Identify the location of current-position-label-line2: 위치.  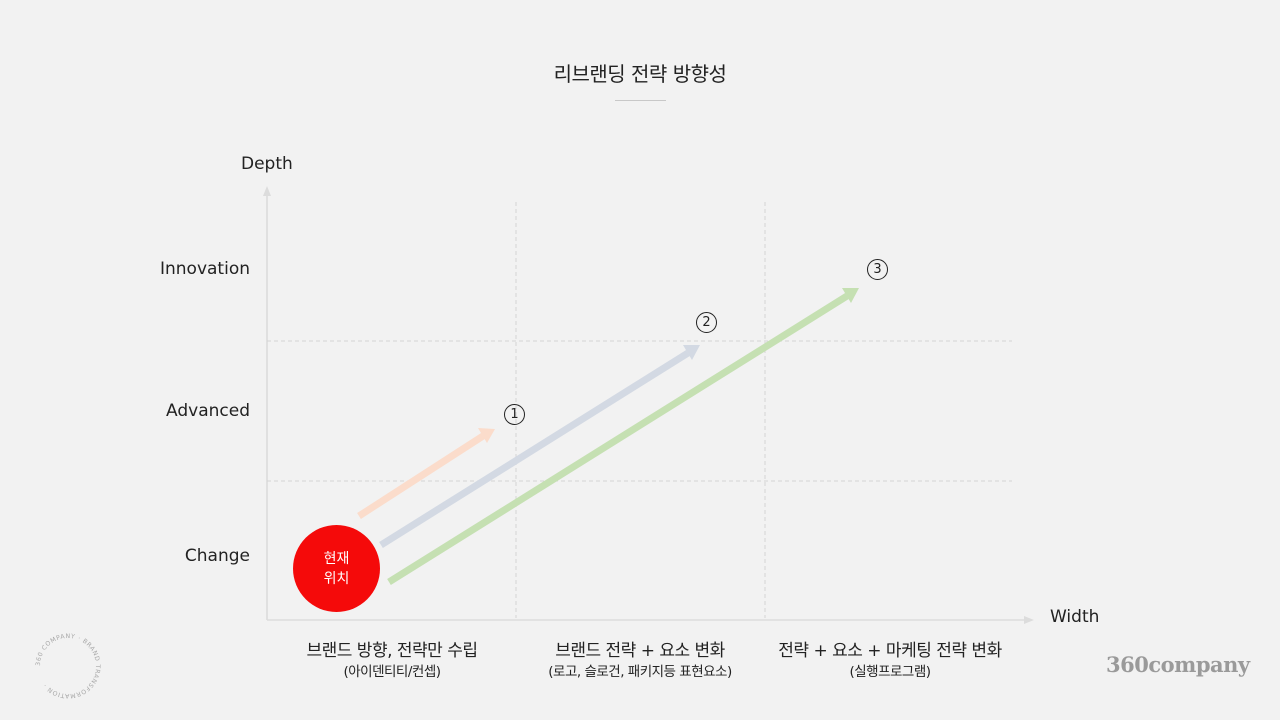
(336, 578).